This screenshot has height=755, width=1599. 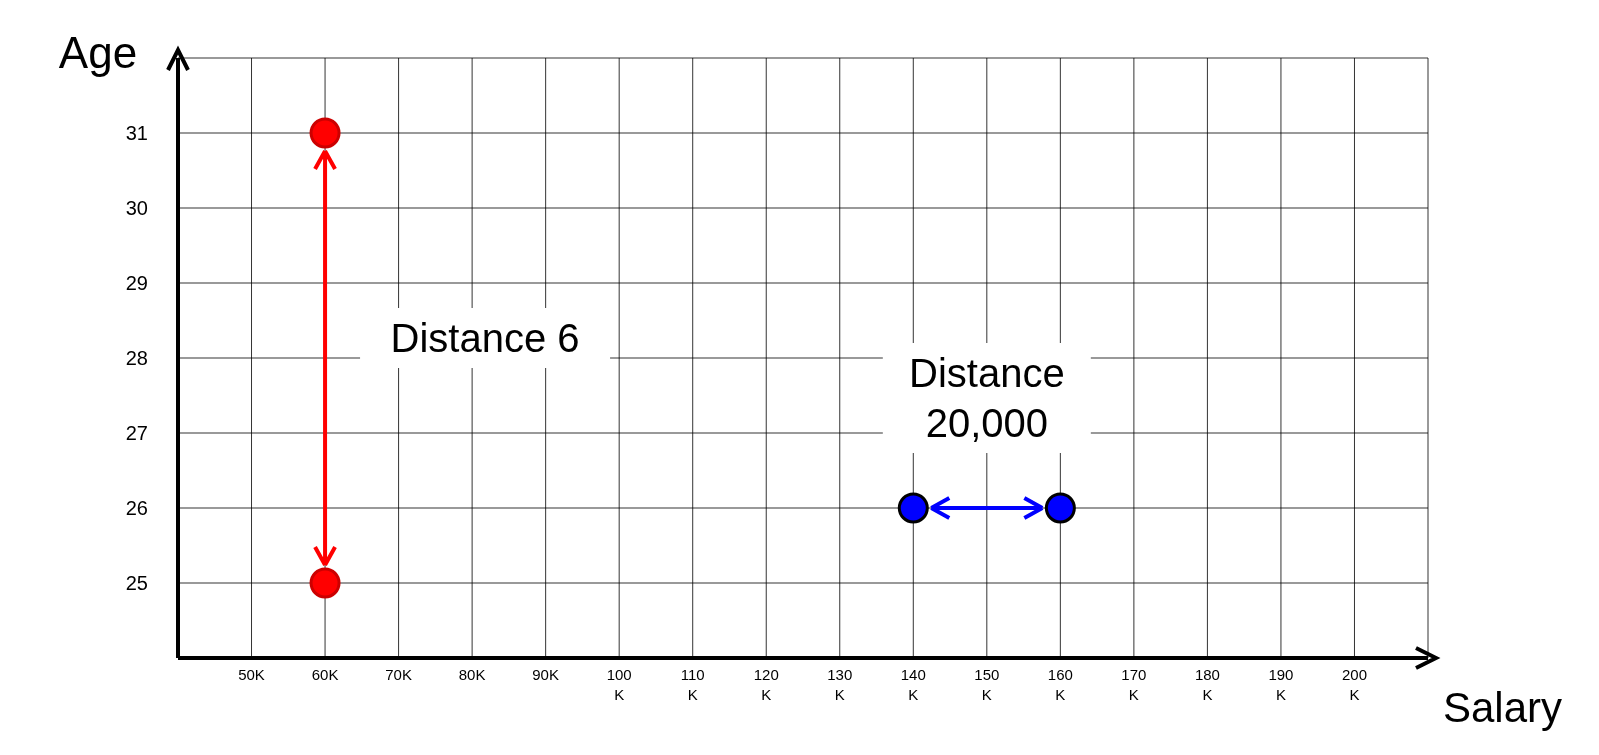 I want to click on x-tick-label: 130K, so click(x=840, y=684).